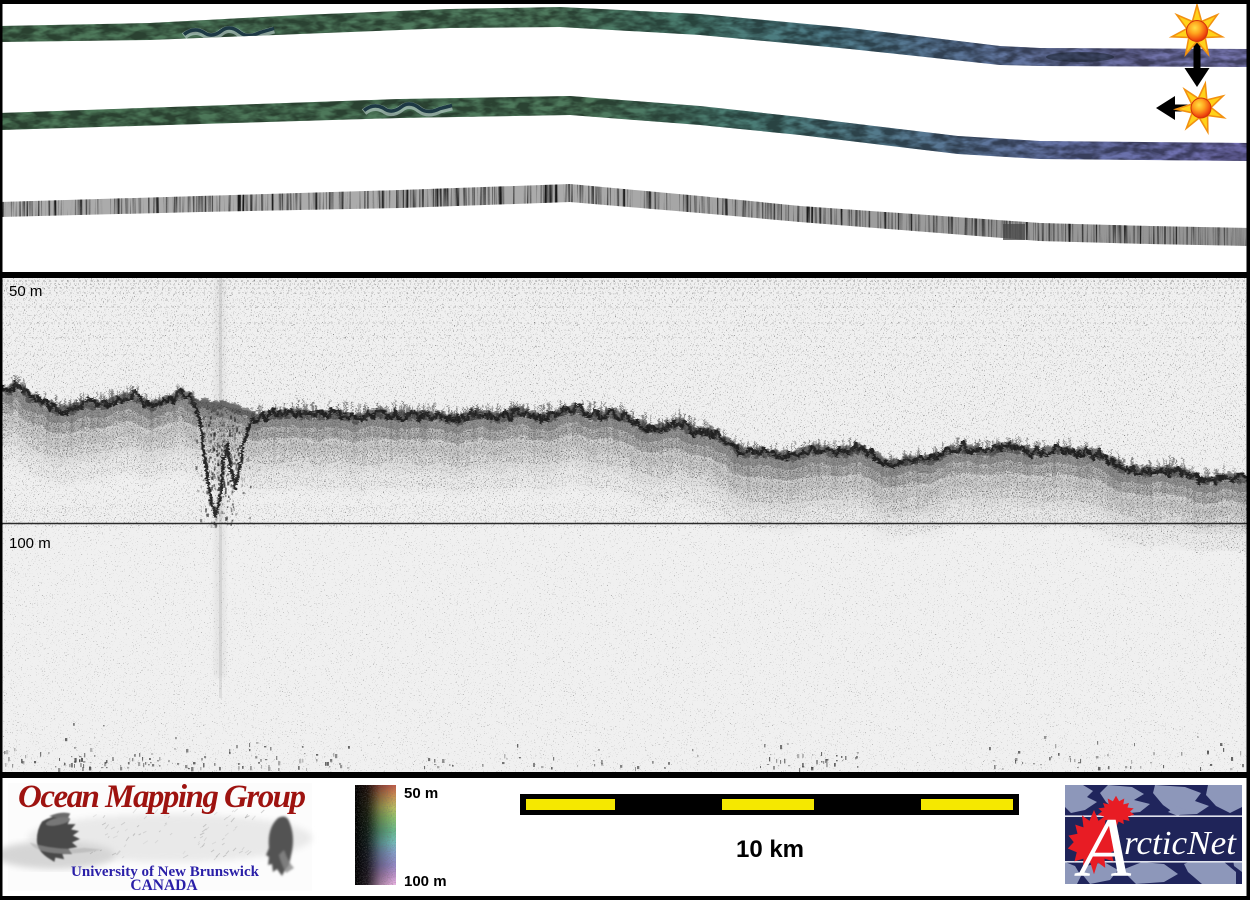 This screenshot has width=1250, height=900. What do you see at coordinates (164, 885) in the screenshot?
I see `svg-text: CANADA` at bounding box center [164, 885].